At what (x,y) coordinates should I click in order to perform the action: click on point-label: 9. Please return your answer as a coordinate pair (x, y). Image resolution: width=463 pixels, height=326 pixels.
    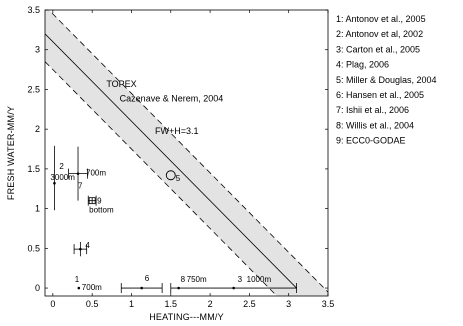
    Looking at the image, I should click on (99, 201).